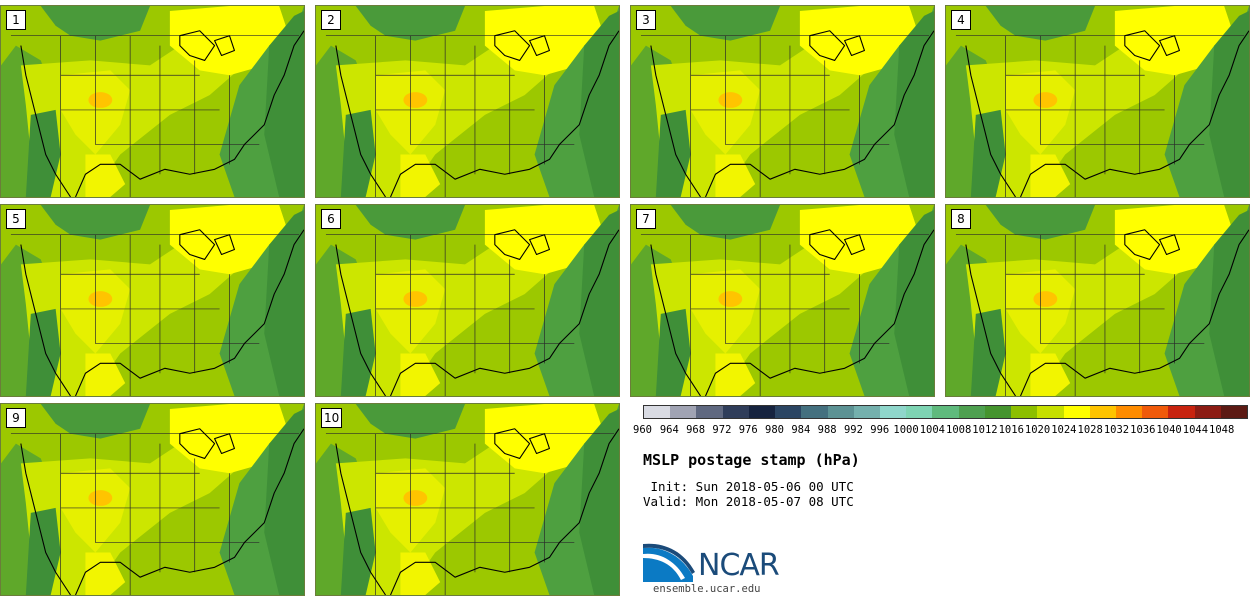 This screenshot has width=1260, height=597. I want to click on panel-number-label: 3, so click(646, 20).